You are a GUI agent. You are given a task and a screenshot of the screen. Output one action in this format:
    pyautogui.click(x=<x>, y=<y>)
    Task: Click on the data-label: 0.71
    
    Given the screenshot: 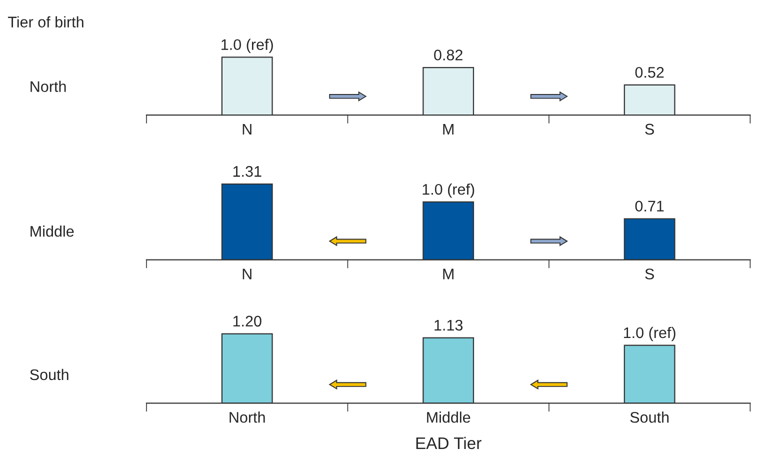 What is the action you would take?
    pyautogui.click(x=649, y=206)
    